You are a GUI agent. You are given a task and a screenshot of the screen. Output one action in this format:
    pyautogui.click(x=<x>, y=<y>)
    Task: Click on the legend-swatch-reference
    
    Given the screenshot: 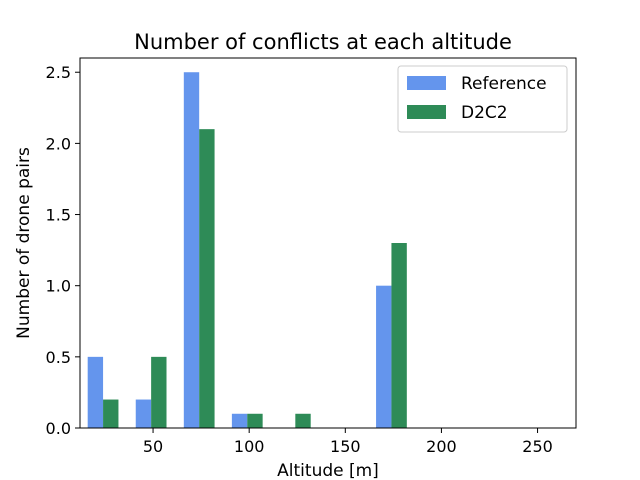 What is the action you would take?
    pyautogui.click(x=426, y=83)
    